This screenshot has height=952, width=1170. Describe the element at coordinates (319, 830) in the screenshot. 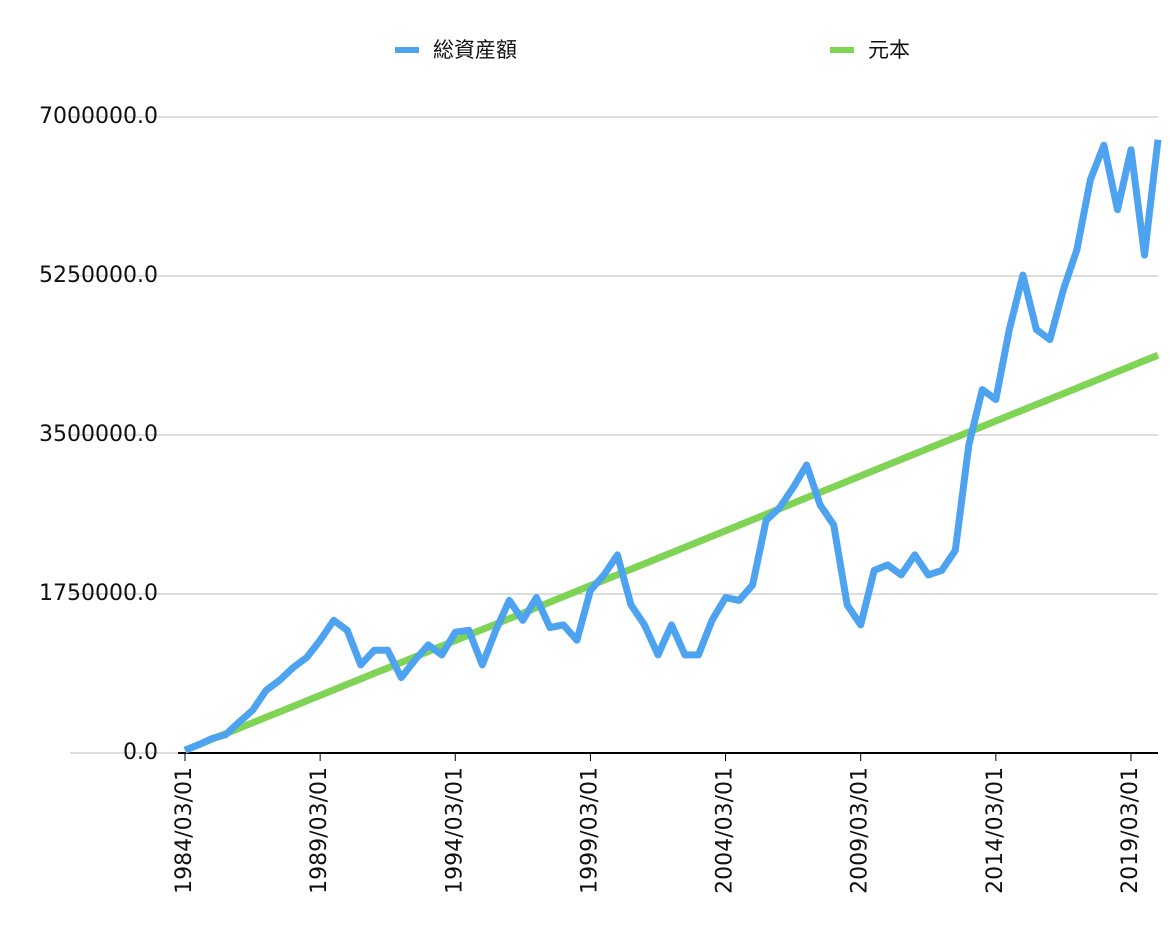

I see `x-tick-label: 1989/03/01` at that location.